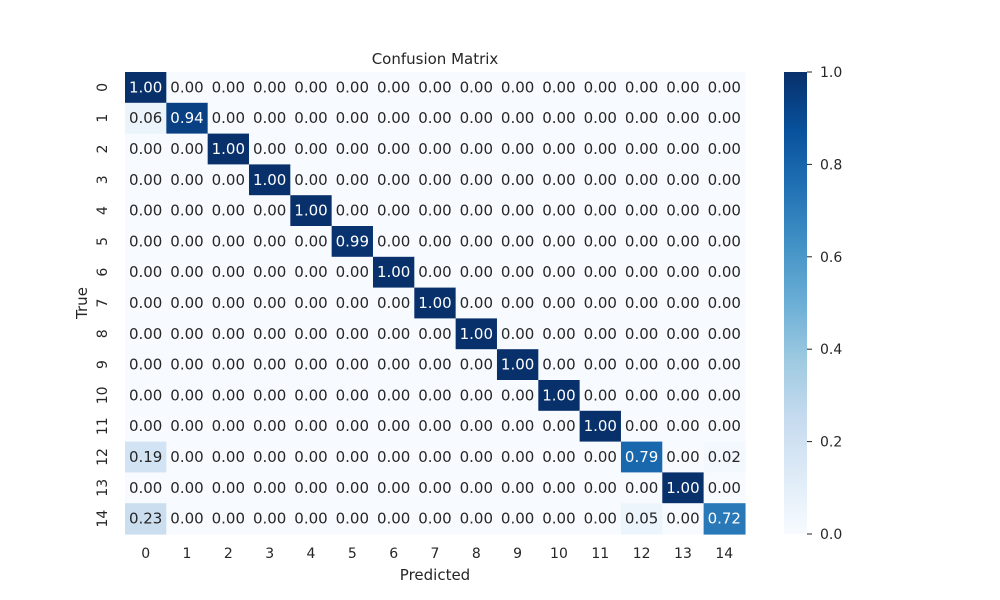 Image resolution: width=1000 pixels, height=600 pixels. What do you see at coordinates (82, 303) in the screenshot?
I see `y-axis-label: True` at bounding box center [82, 303].